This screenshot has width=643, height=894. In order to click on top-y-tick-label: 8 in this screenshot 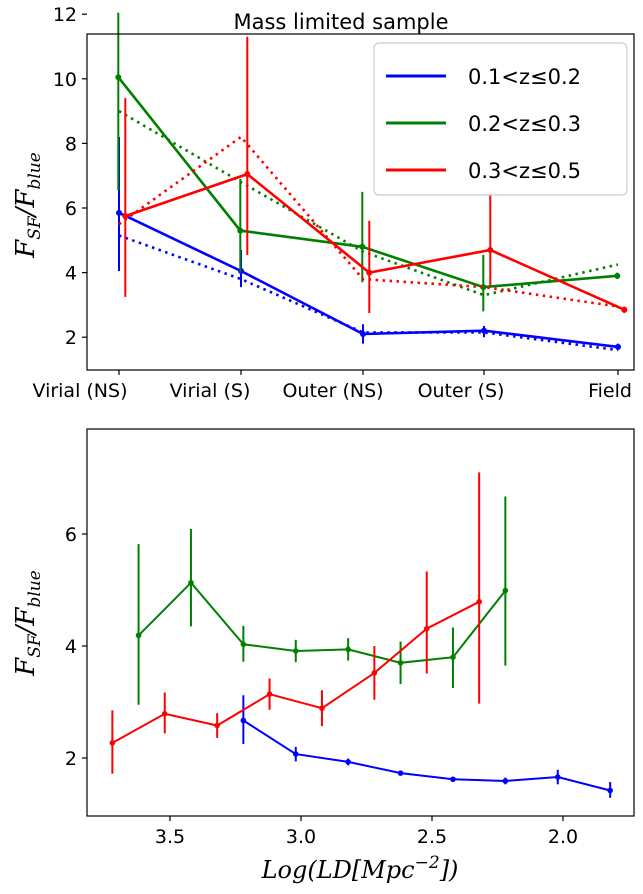, I will do `click(71, 144)`.